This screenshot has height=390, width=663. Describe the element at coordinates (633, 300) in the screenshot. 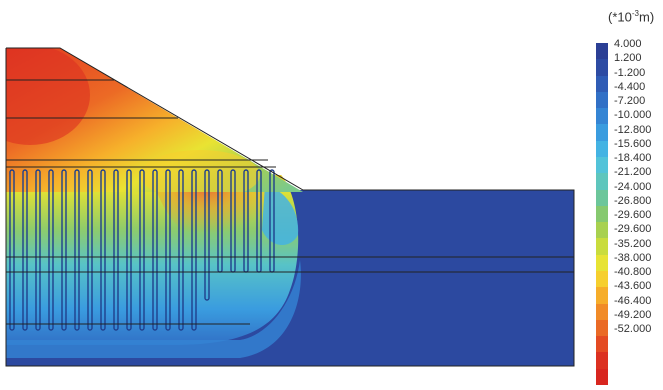

I see `legend-label: -46.400` at that location.